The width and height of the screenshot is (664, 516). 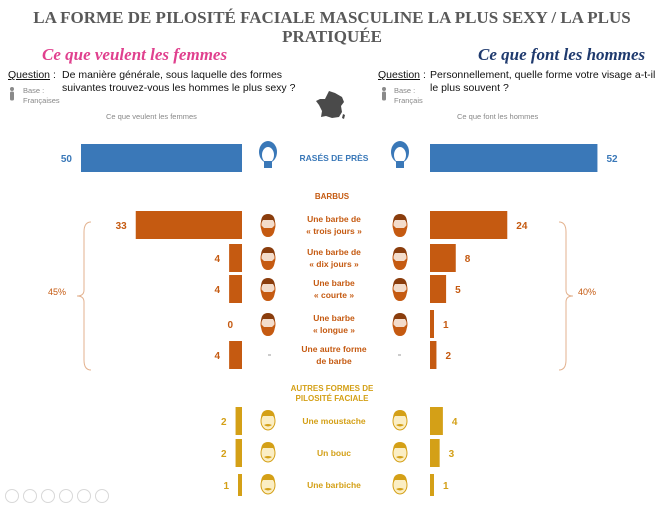 What do you see at coordinates (224, 454) in the screenshot?
I see `value-label-women-7: 2` at bounding box center [224, 454].